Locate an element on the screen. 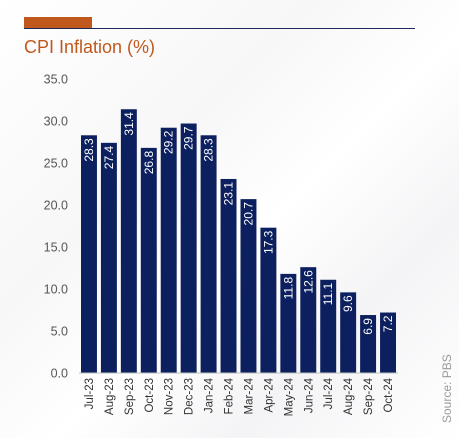  title-accent-bar is located at coordinates (58, 22).